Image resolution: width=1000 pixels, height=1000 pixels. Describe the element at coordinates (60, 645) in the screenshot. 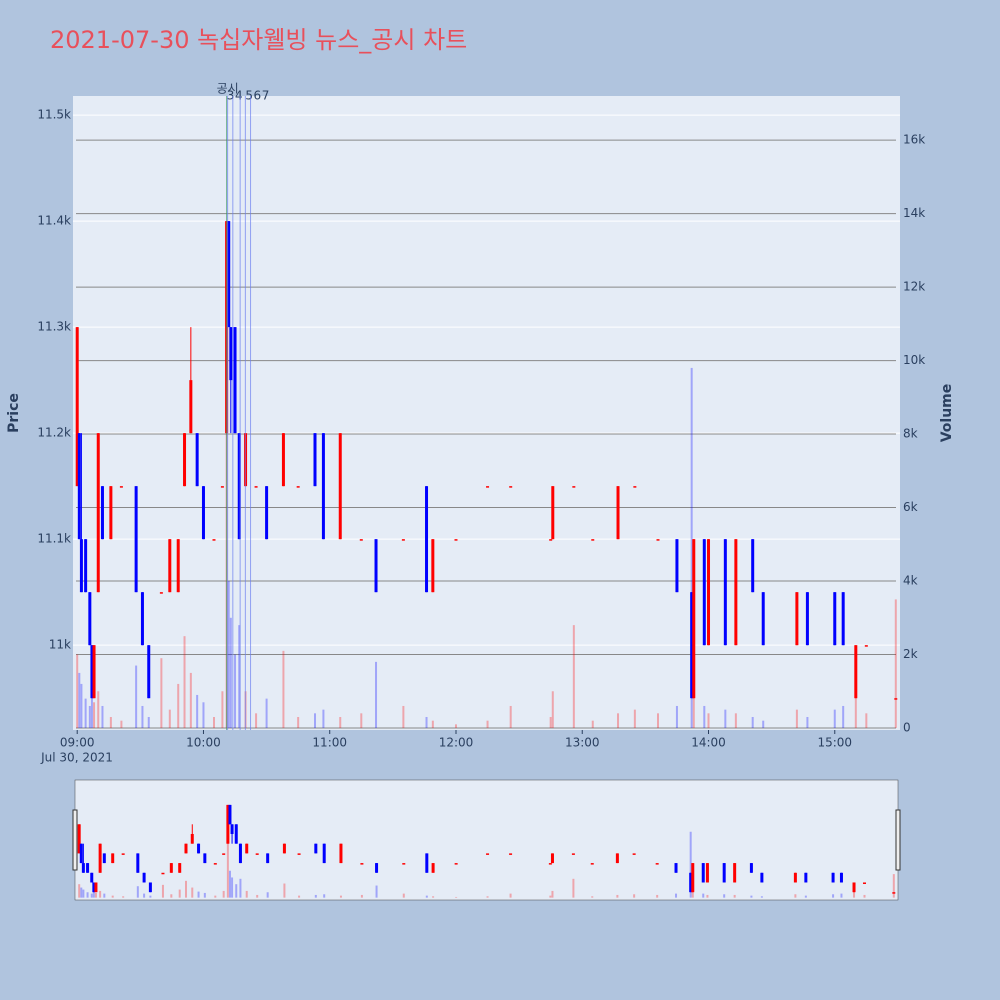

I see `y-tick-label: 11k` at that location.